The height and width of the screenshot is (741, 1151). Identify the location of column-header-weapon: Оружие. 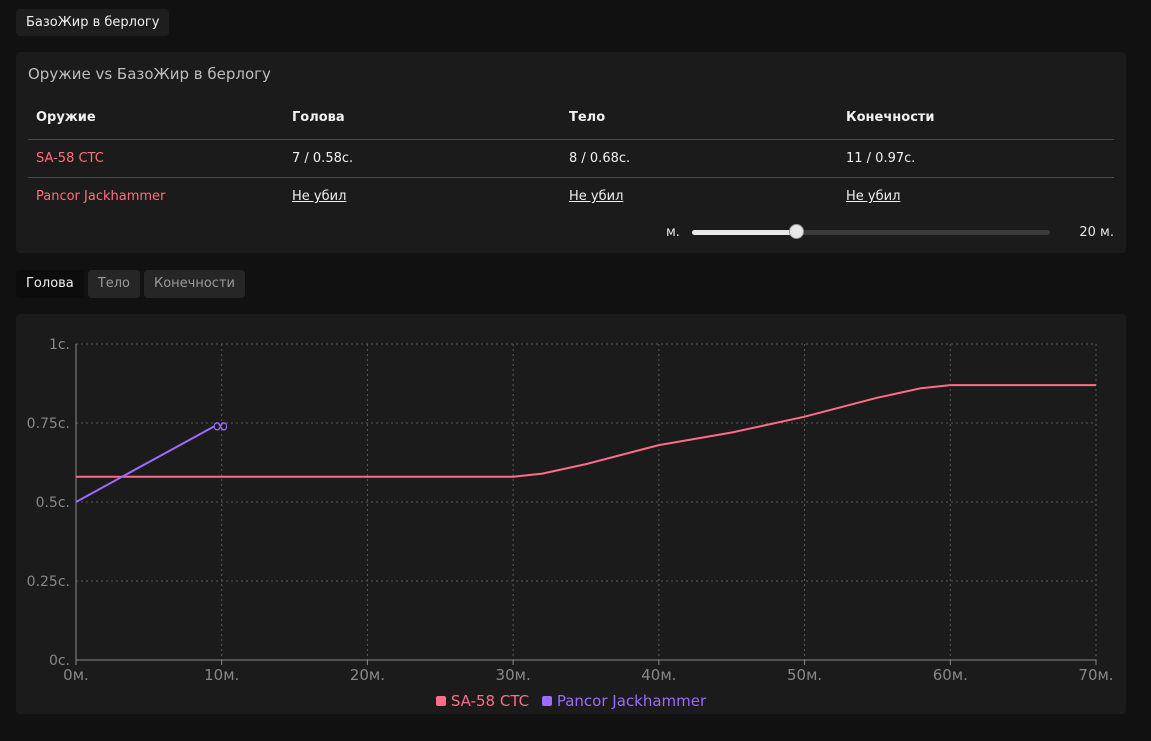
(156, 117).